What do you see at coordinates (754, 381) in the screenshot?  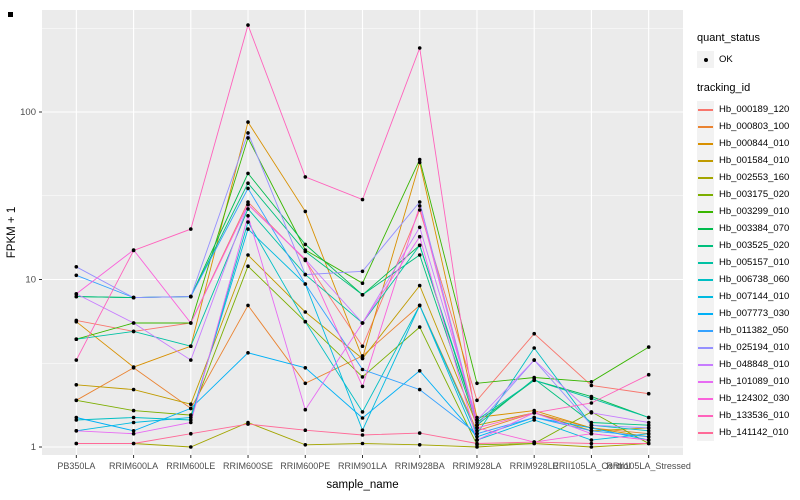 I see `legend-label: Hb_101089_010` at bounding box center [754, 381].